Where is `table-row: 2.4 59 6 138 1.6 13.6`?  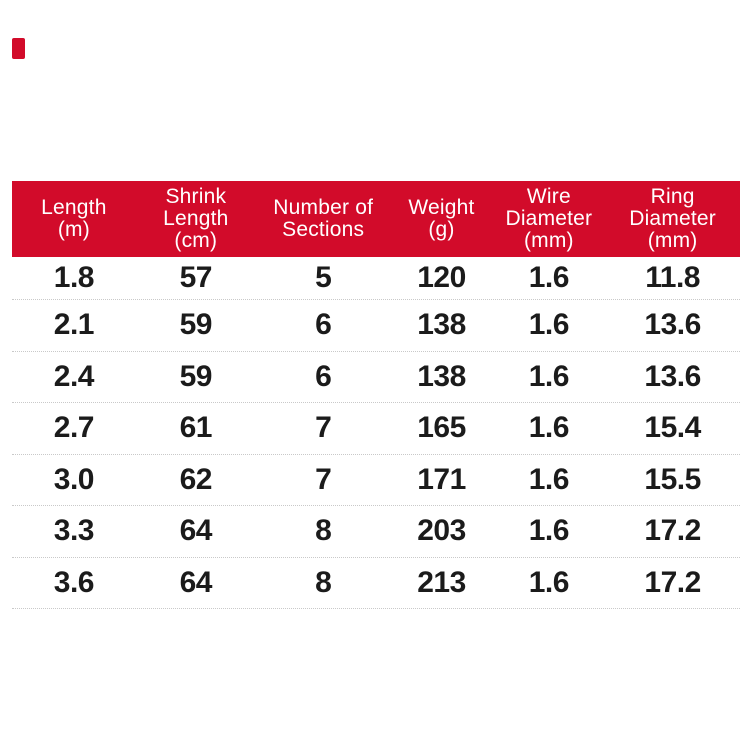
table-row: 2.4 59 6 138 1.6 13.6 is located at coordinates (376, 377).